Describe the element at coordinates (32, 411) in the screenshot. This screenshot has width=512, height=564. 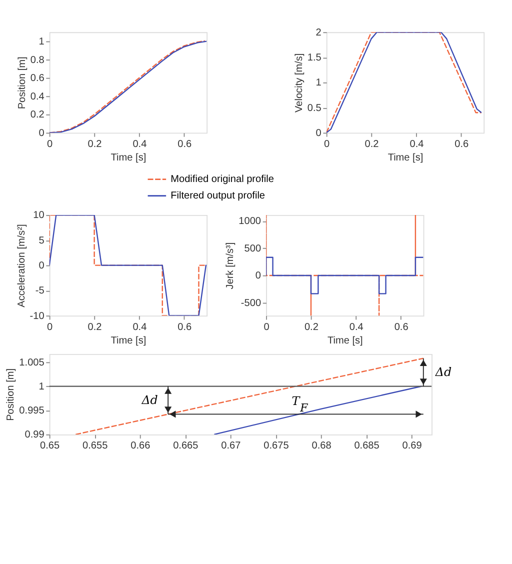
I see `y-tick-label: 0.995` at that location.